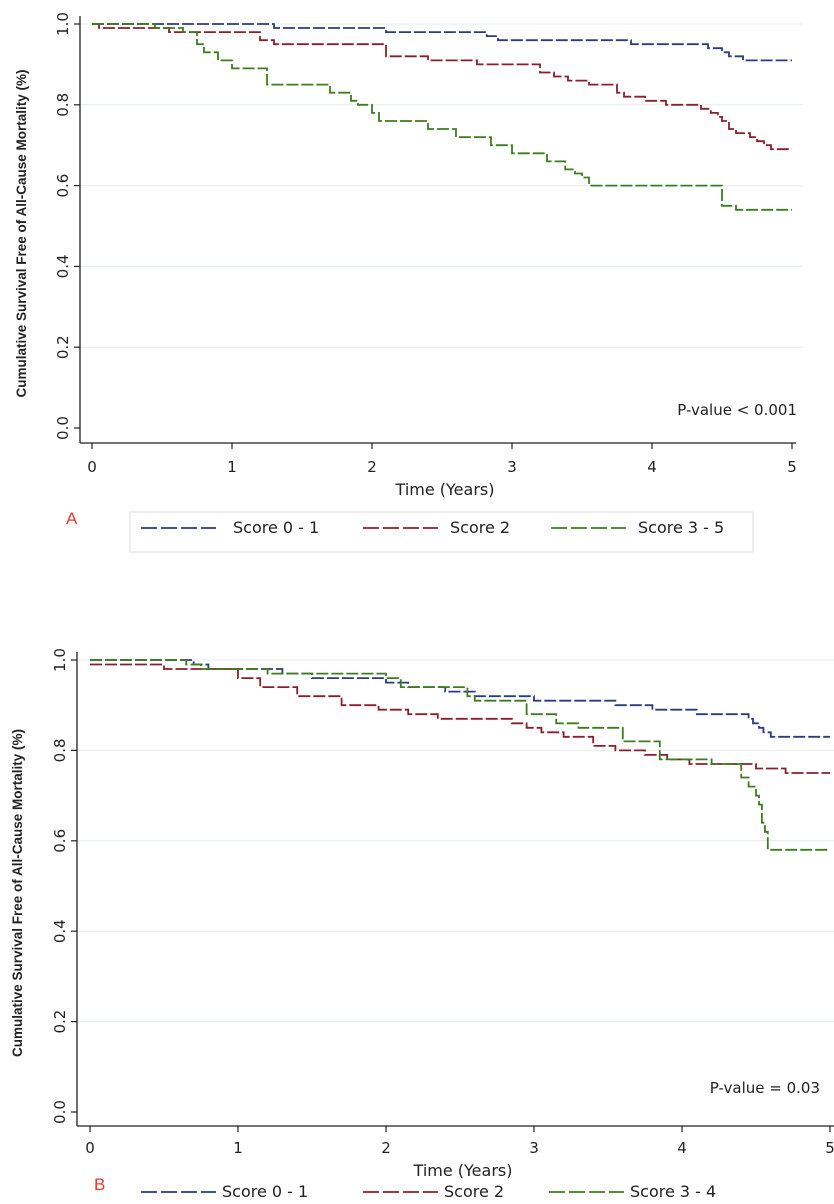  I want to click on legend-box, so click(441, 532).